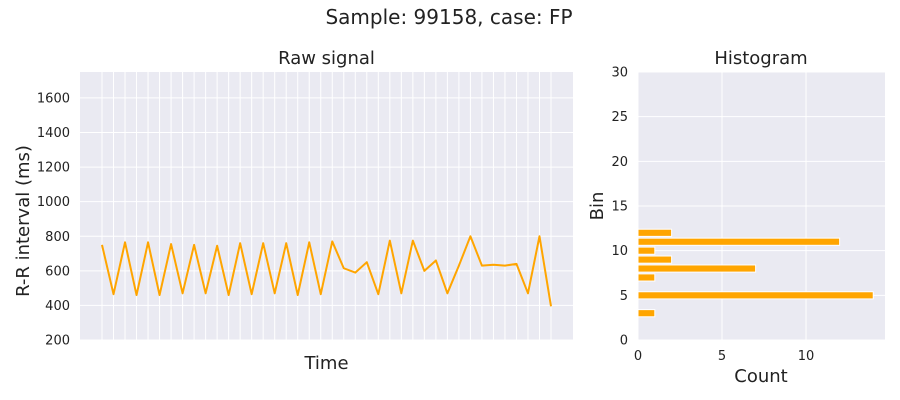  I want to click on raw-signal-title: Raw signal, so click(326, 58).